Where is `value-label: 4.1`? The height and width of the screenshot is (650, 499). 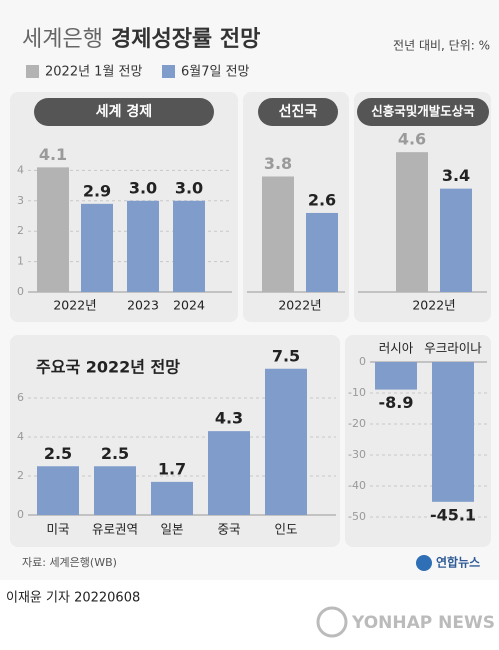
value-label: 4.1 is located at coordinates (53, 154).